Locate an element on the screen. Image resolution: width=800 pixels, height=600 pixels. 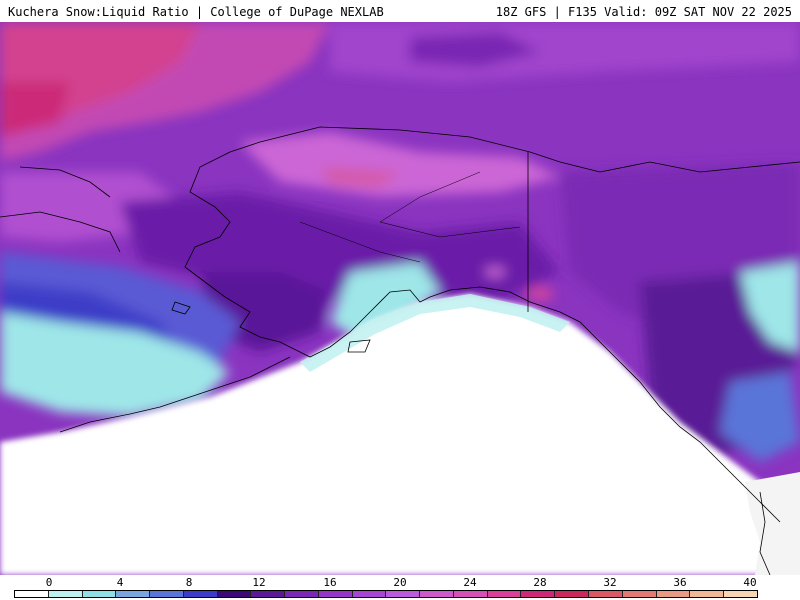
pnw-land is located at coordinates (772, 523).